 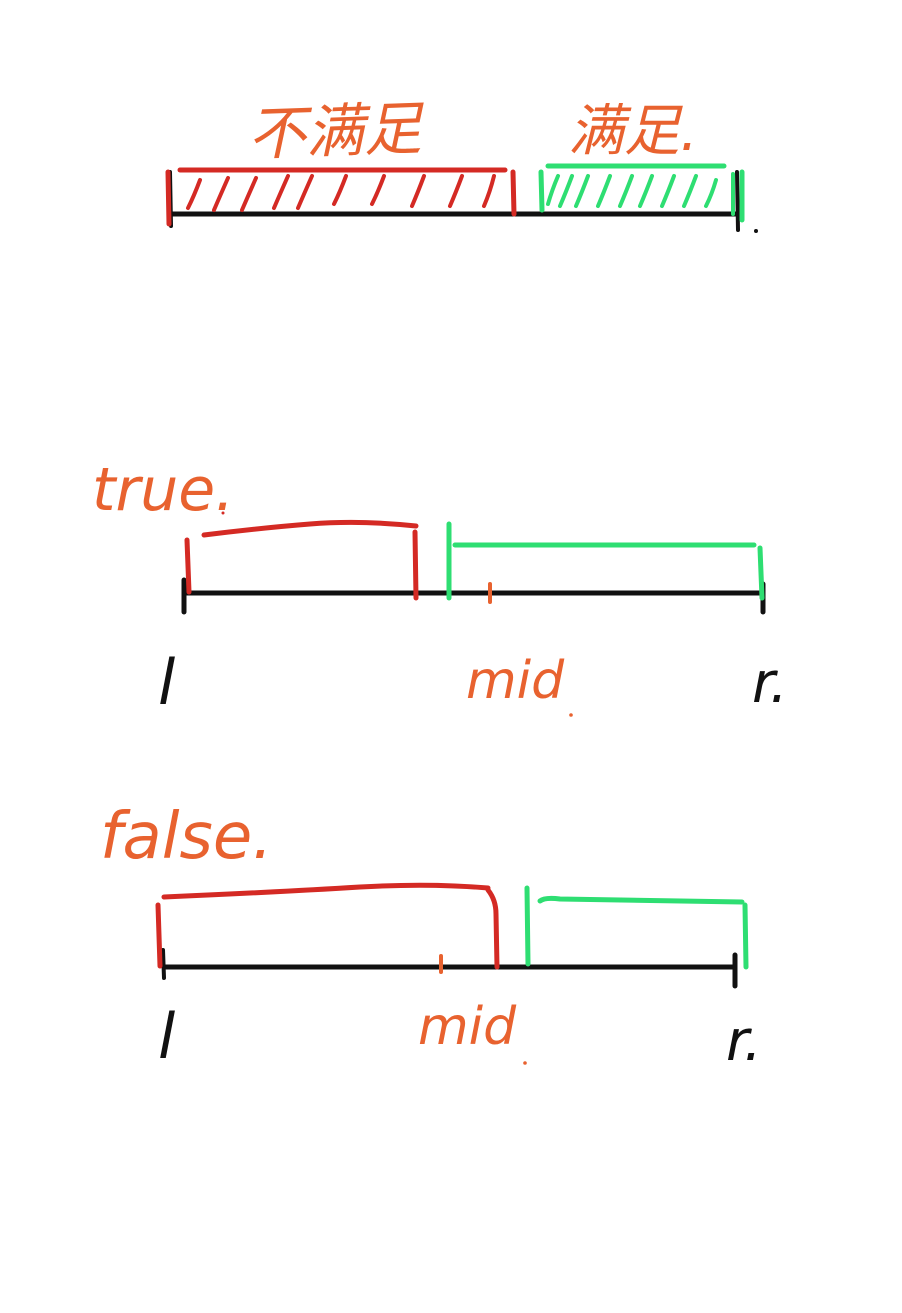 I want to click on false-left-label: l, so click(x=166, y=1036).